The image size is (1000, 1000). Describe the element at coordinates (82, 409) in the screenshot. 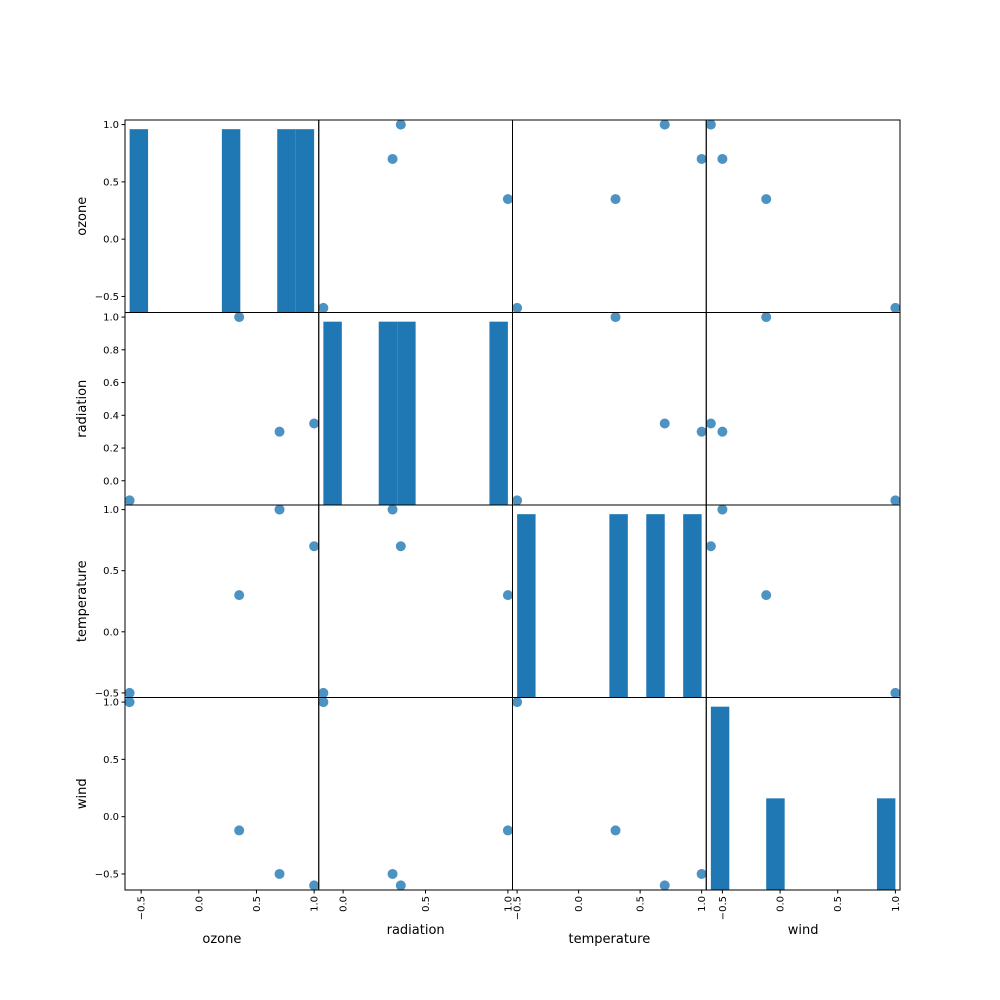

I see `y-axis-label: radiation` at that location.